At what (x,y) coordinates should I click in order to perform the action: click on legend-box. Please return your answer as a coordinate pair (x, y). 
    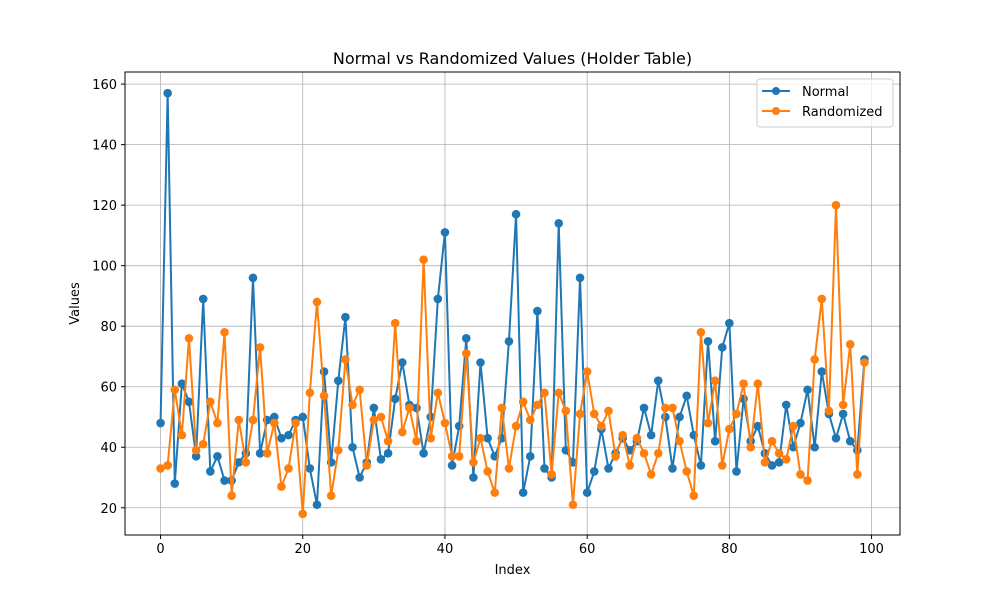
    Looking at the image, I should click on (825, 103).